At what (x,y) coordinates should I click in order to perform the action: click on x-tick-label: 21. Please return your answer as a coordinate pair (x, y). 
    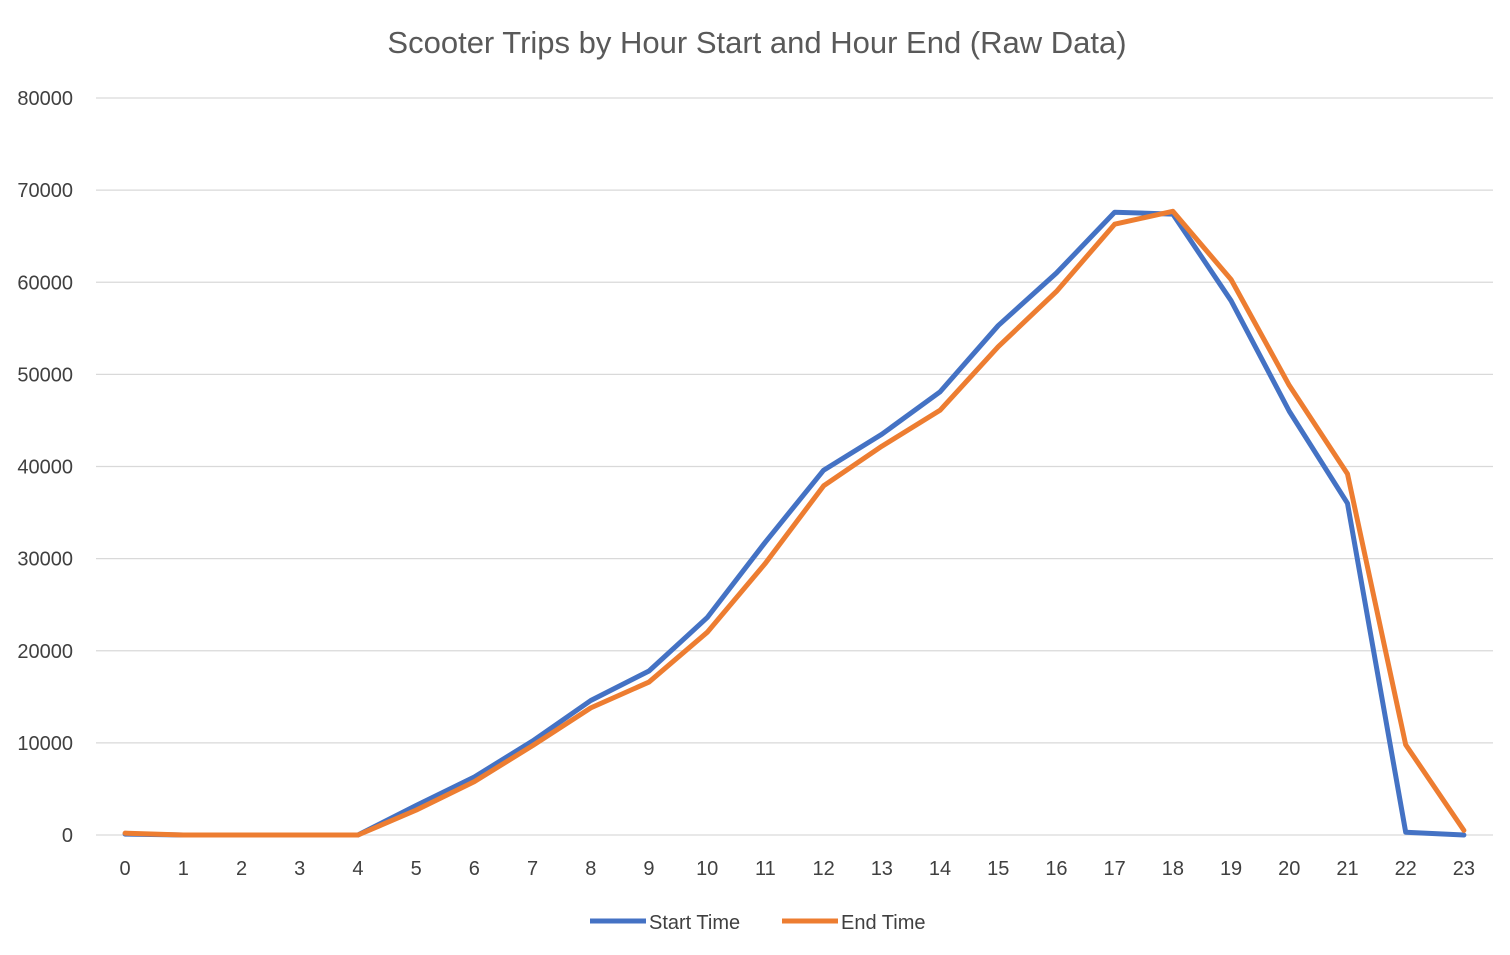
    Looking at the image, I should click on (1347, 869).